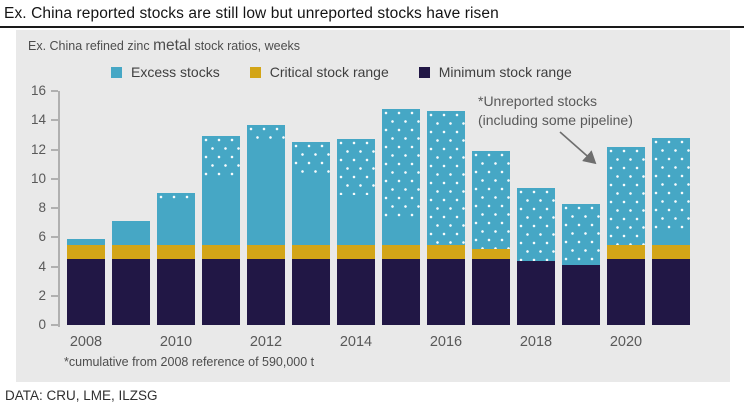 The height and width of the screenshot is (410, 744). I want to click on bar-segment-minimum-2011, so click(221, 292).